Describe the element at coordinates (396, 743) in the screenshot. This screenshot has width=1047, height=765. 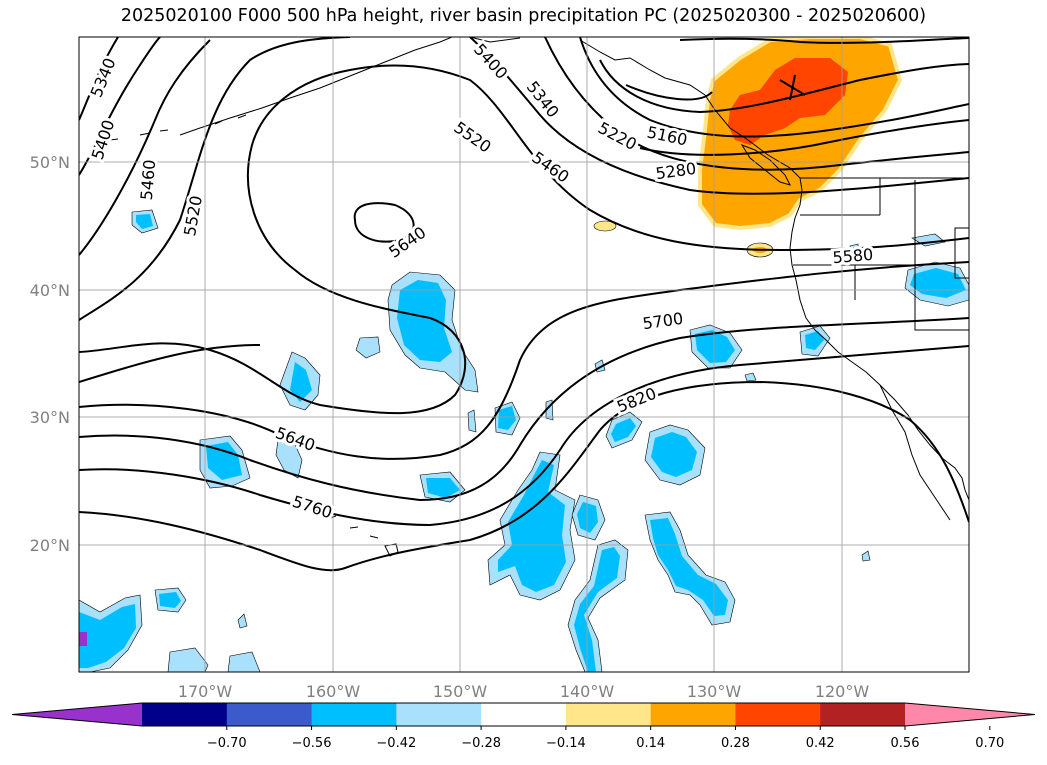
I see `colorbar-tick-label: −0.42` at that location.